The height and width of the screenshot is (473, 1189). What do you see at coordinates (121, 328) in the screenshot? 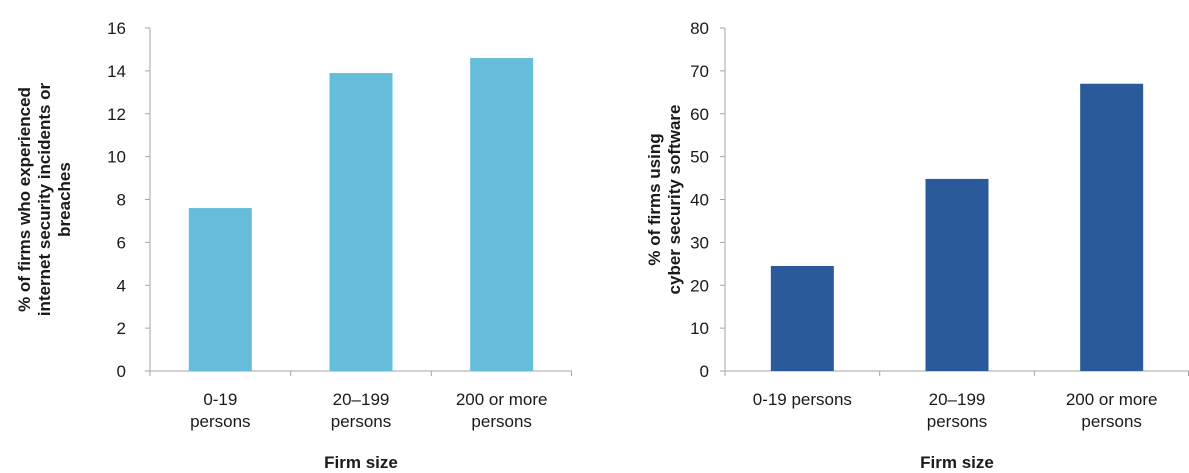
I see `y-tick-label: 2` at bounding box center [121, 328].